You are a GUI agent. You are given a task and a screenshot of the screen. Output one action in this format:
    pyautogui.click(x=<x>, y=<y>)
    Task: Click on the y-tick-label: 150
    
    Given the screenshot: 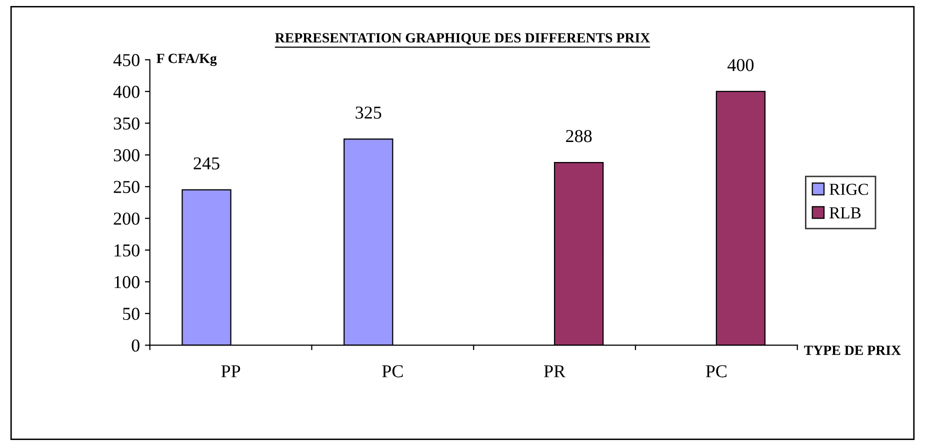 What is the action you would take?
    pyautogui.click(x=127, y=250)
    